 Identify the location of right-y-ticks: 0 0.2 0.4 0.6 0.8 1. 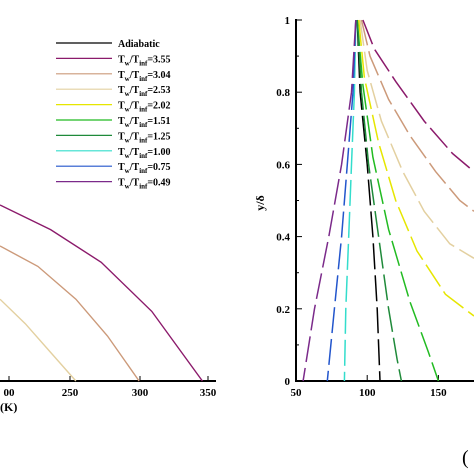
(283, 201).